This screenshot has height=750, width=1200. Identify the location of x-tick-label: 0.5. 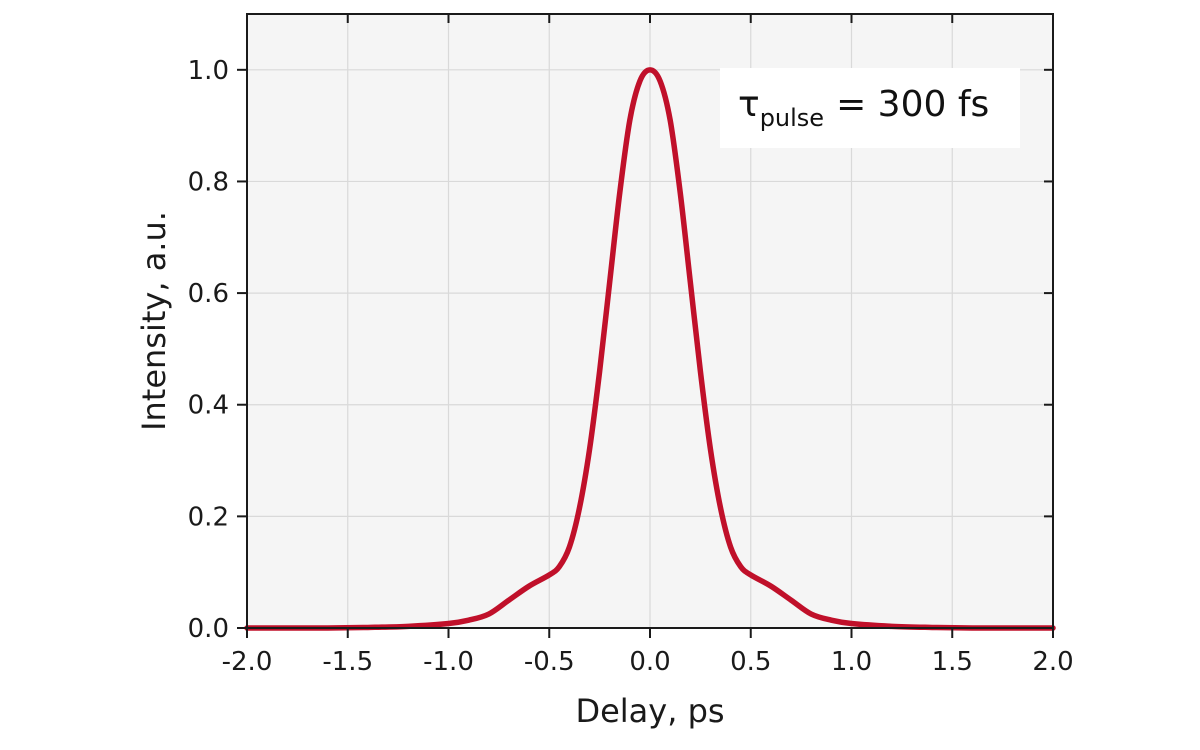
(750, 662).